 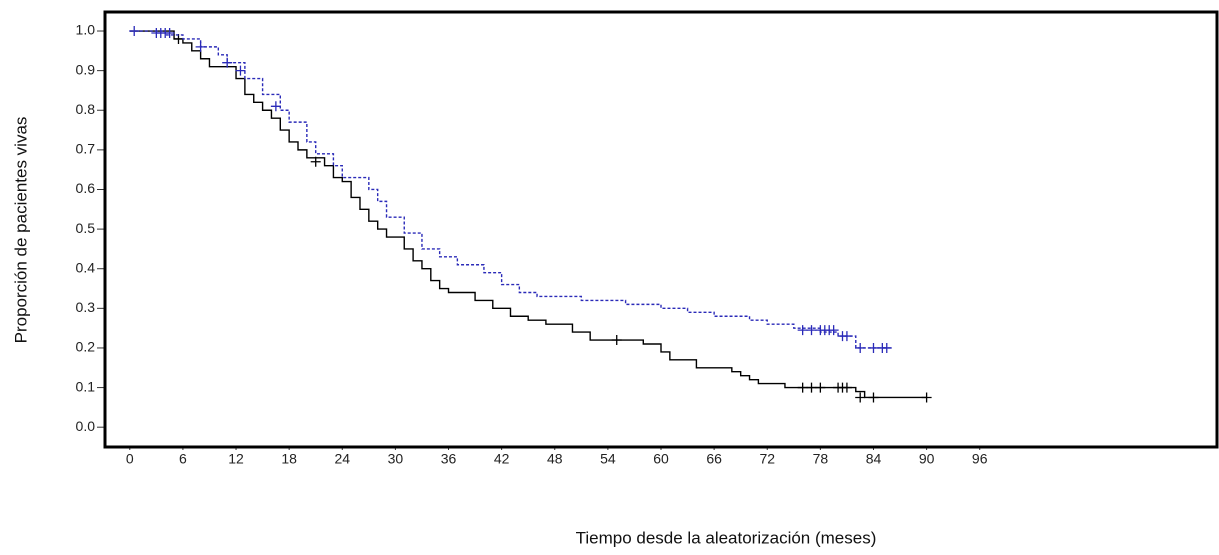 I want to click on y-tick-label: 0.1, so click(x=86, y=386).